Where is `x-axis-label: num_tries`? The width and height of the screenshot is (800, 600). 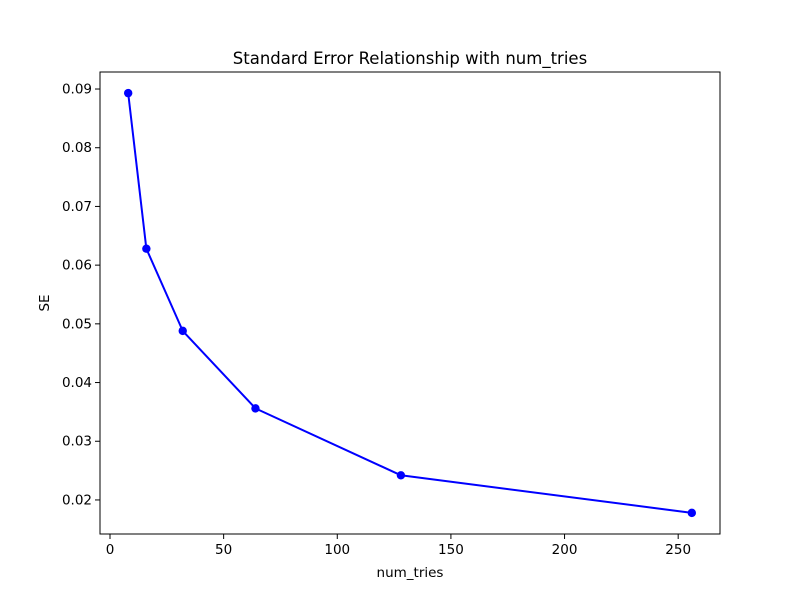
x-axis-label: num_tries is located at coordinates (410, 573).